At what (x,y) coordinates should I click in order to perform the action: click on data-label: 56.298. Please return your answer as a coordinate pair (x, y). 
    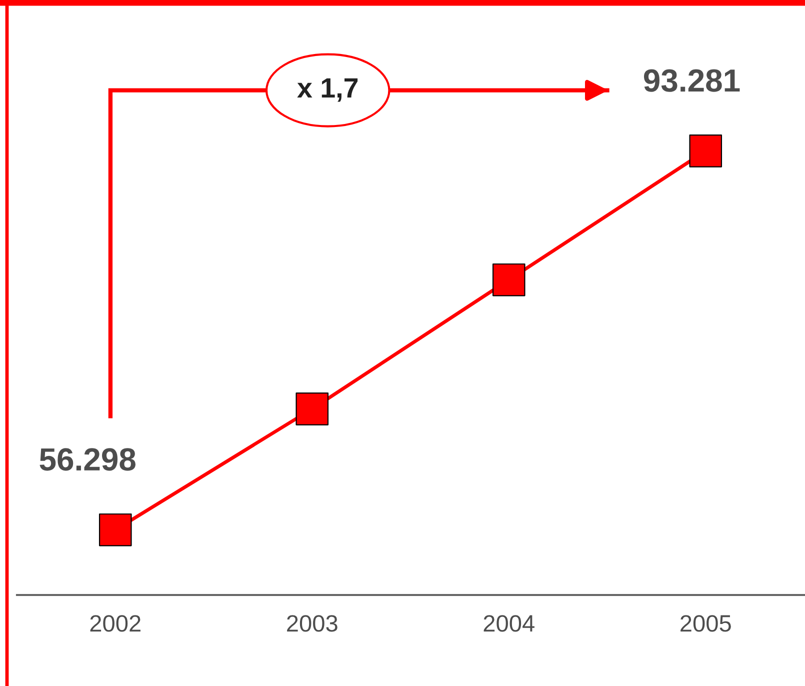
    Looking at the image, I should click on (88, 459).